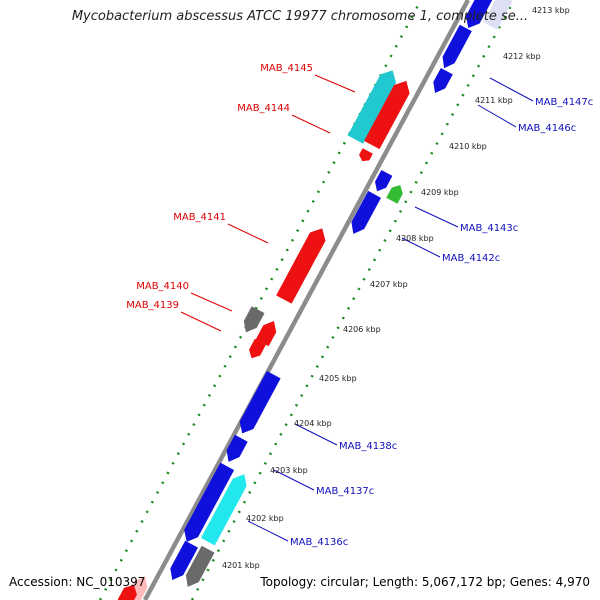 The width and height of the screenshot is (600, 600). What do you see at coordinates (237, 448) in the screenshot?
I see `gene-blue-c` at bounding box center [237, 448].